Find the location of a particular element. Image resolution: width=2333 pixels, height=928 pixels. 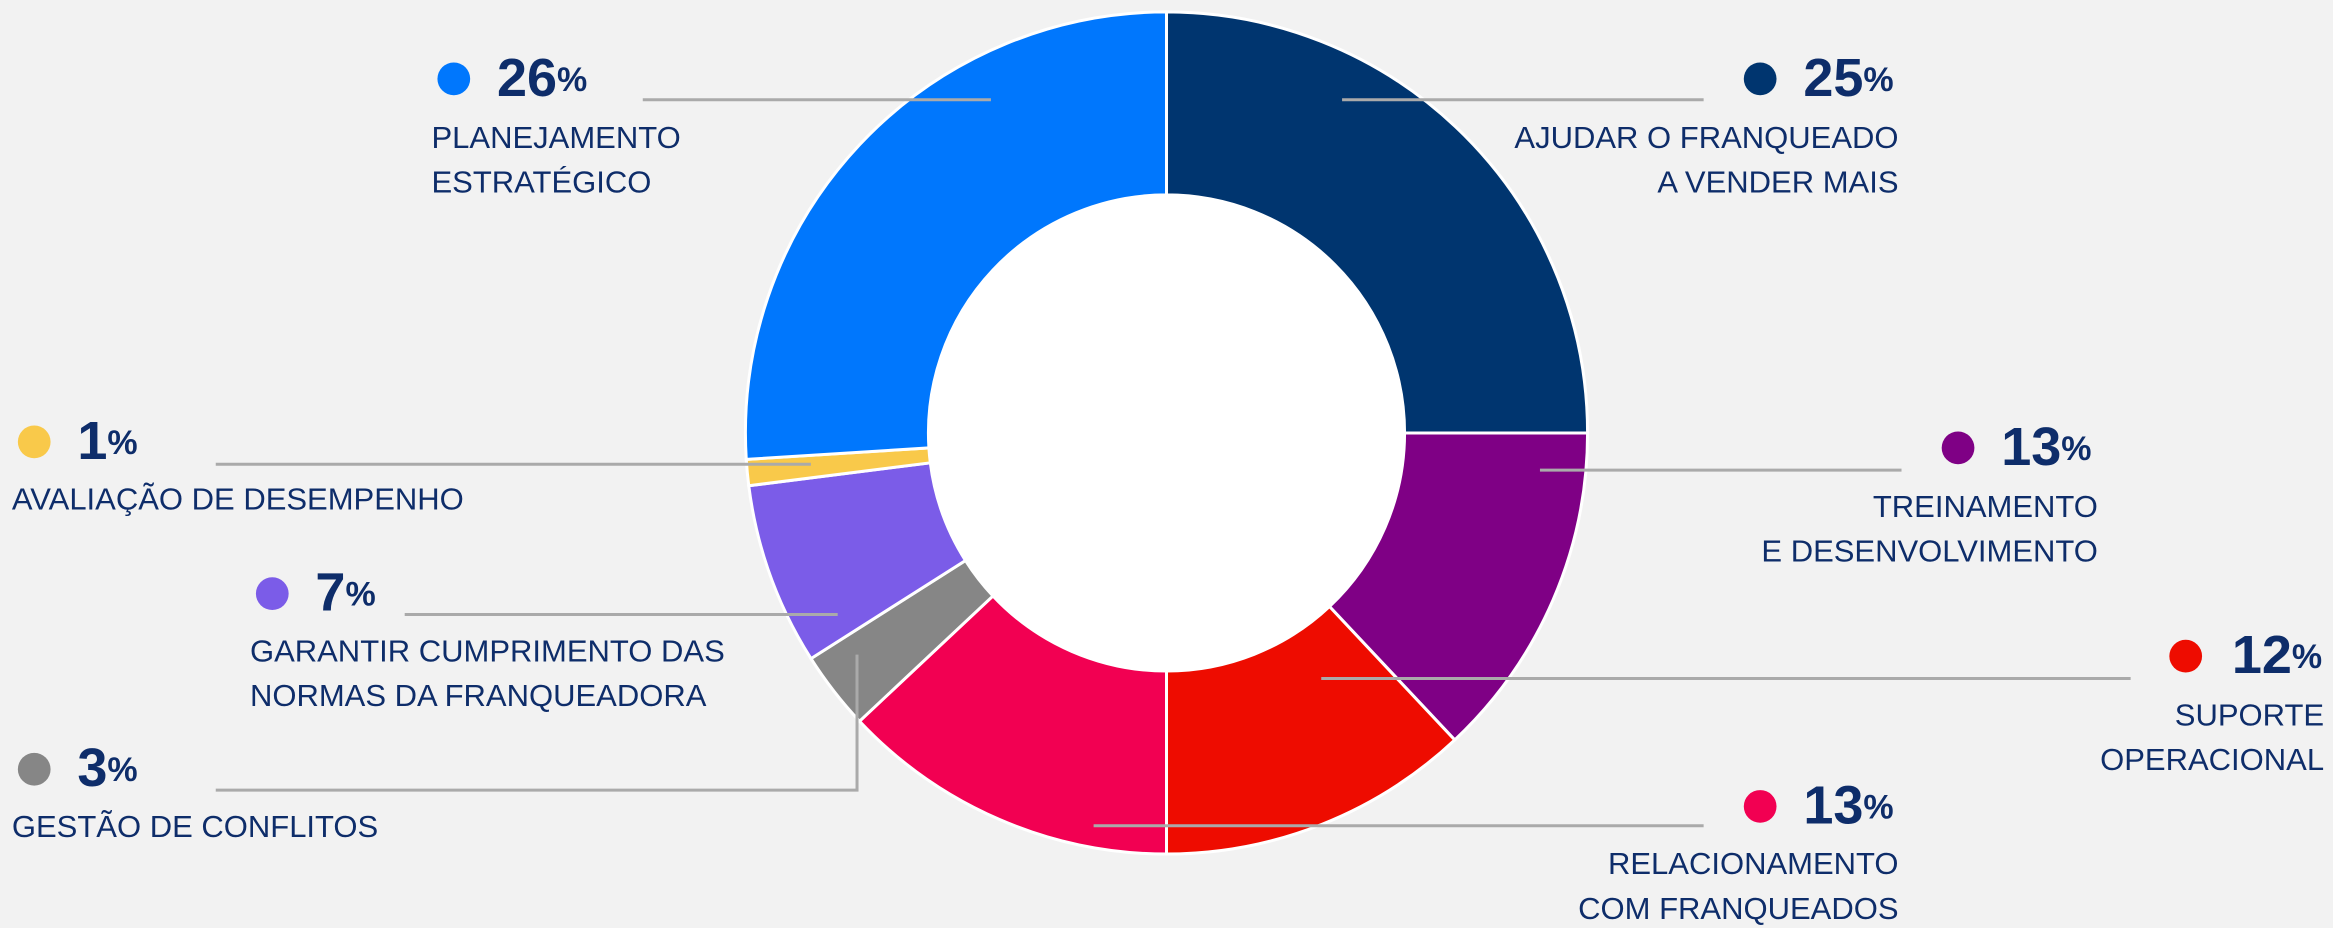

category-label: AVALIAÇÃO DE DESEMPENHO is located at coordinates (238, 499).